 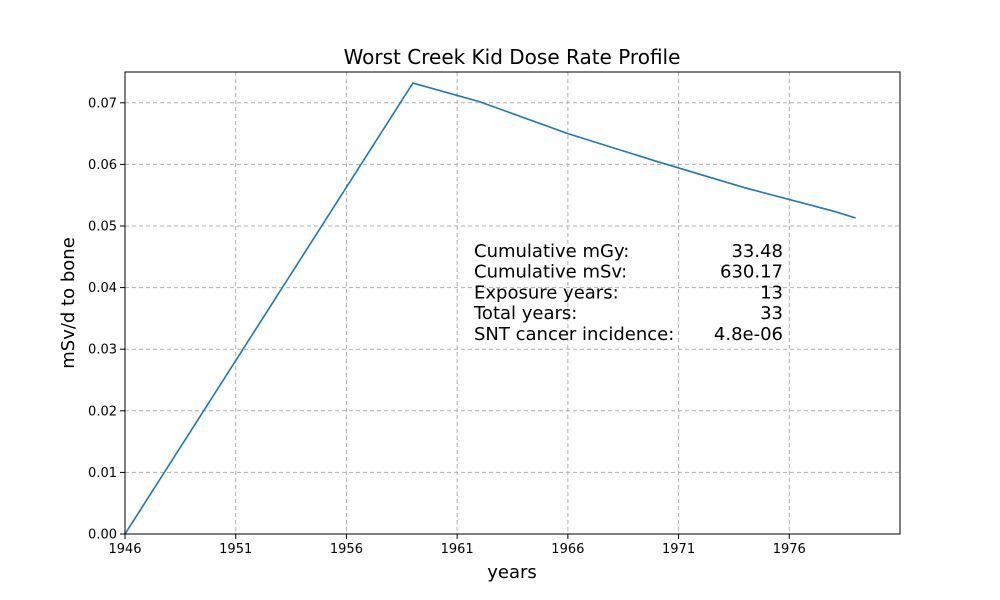 What do you see at coordinates (102, 411) in the screenshot?
I see `y-tick-label: 0.02` at bounding box center [102, 411].